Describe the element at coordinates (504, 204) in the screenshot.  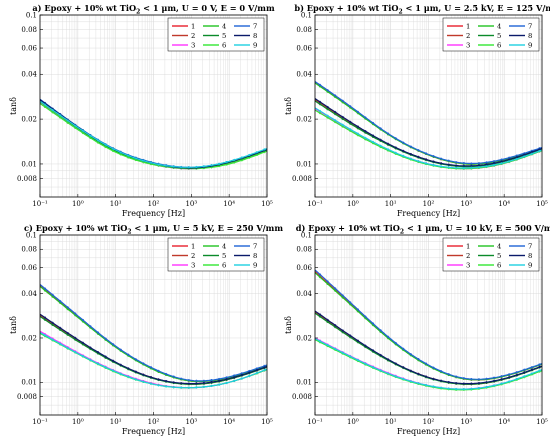
I see `x-tick-label: 10⁴` at that location.